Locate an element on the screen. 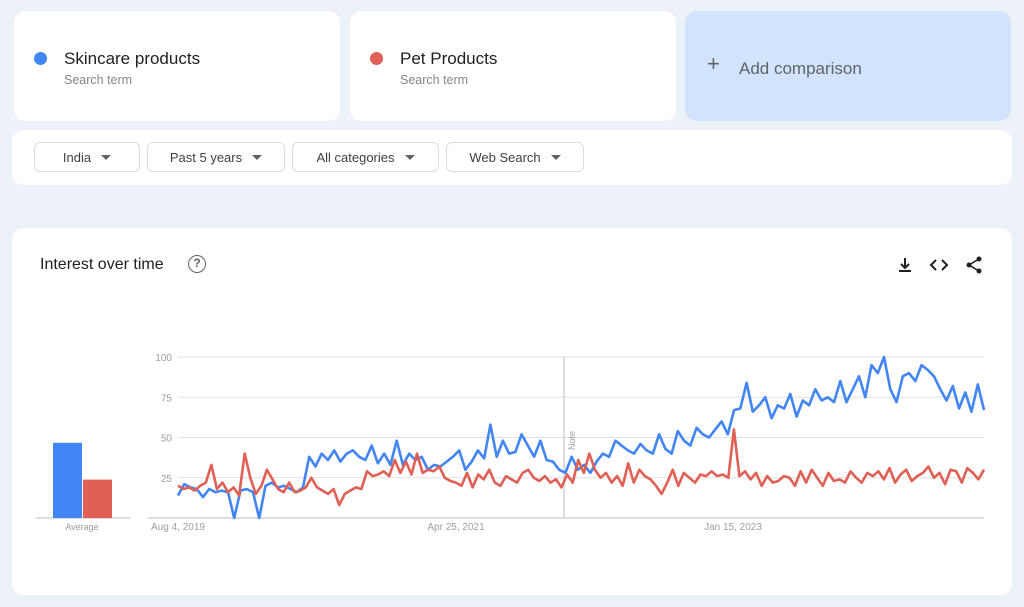 The width and height of the screenshot is (1024, 607). add-comparison-label: Add comparison is located at coordinates (800, 68).